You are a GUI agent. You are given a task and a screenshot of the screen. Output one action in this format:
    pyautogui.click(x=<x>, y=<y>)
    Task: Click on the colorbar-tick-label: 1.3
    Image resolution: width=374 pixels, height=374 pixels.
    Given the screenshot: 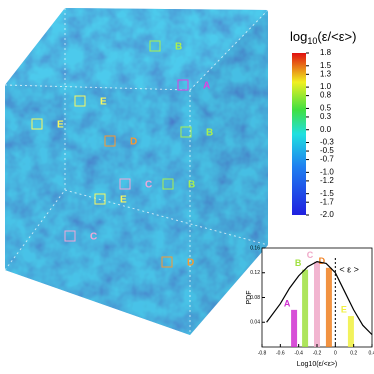 What is the action you would take?
    pyautogui.click(x=326, y=73)
    